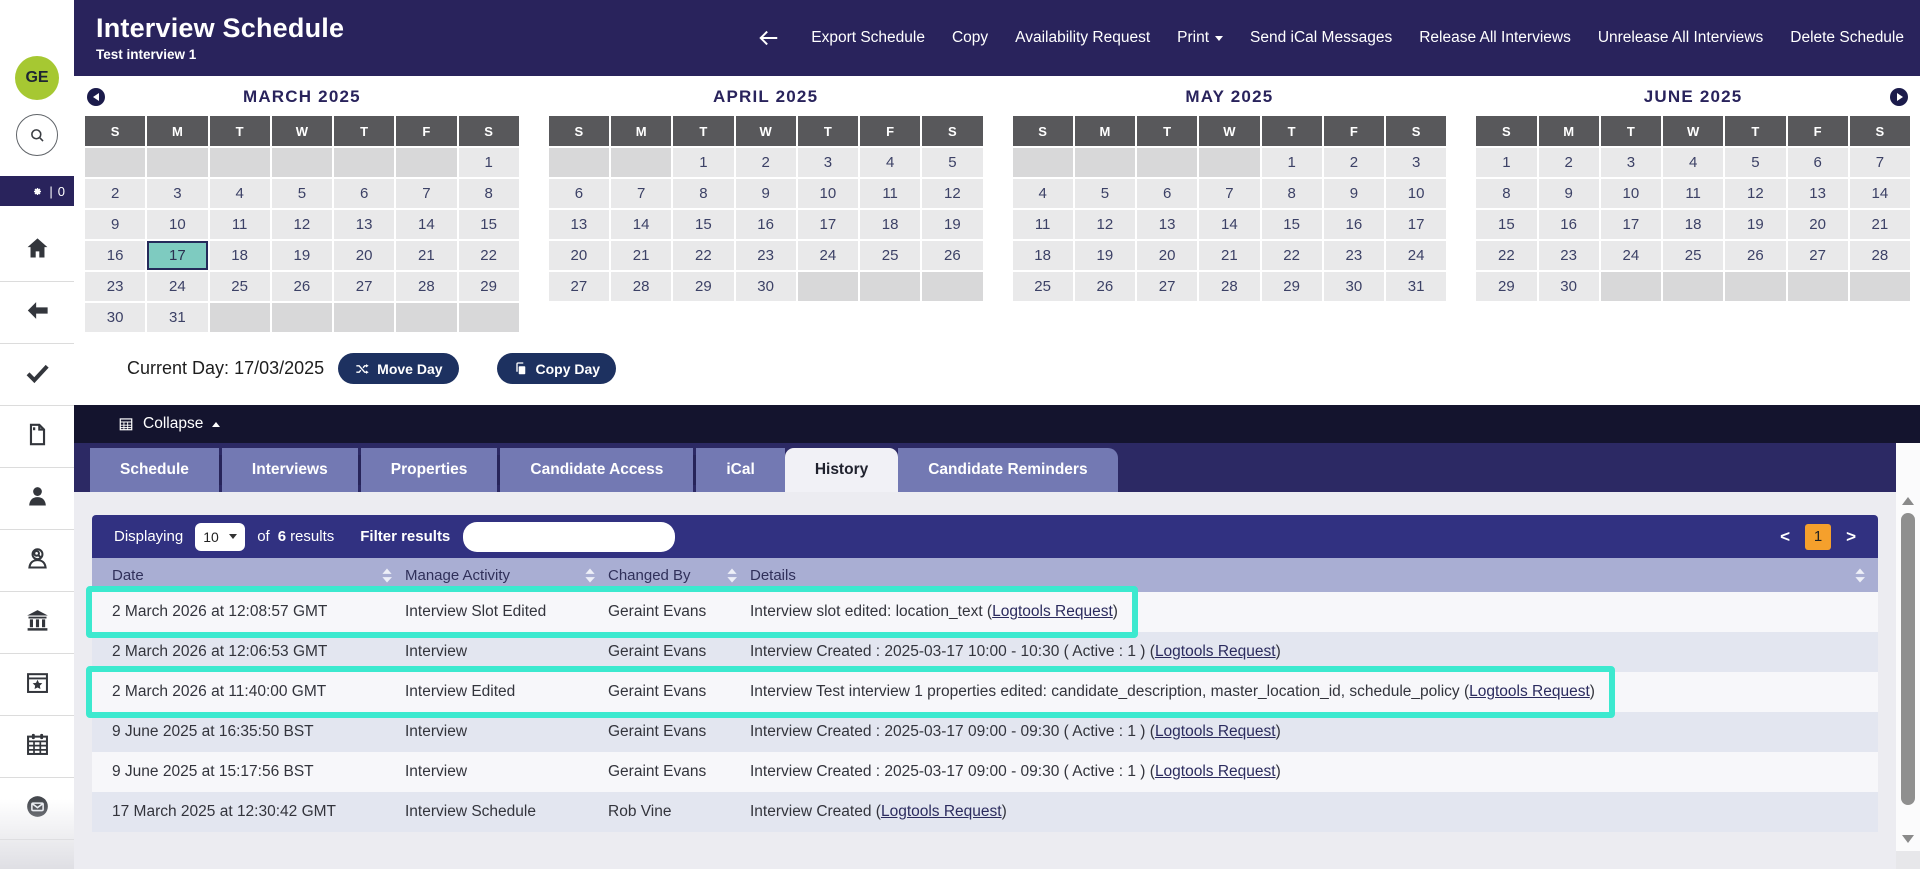  What do you see at coordinates (37, 135) in the screenshot?
I see `search-button` at bounding box center [37, 135].